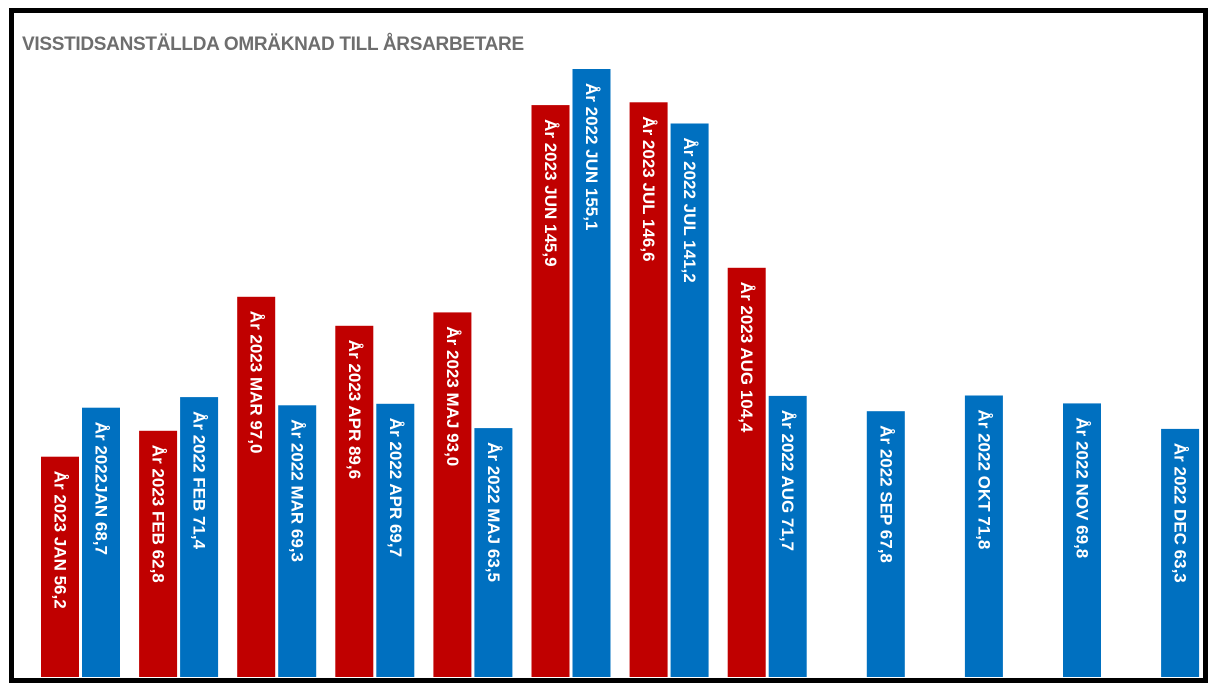  Describe the element at coordinates (591, 373) in the screenshot. I see `bar-2022-jun` at that location.